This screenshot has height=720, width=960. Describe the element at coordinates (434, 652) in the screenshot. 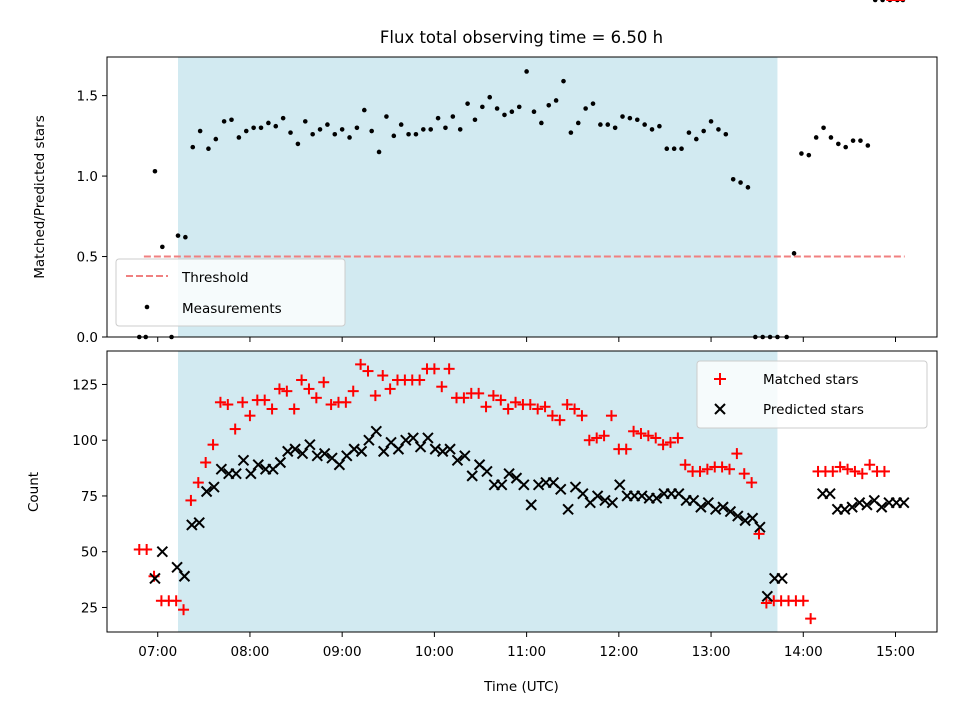

I see `bottom-x-tick-label: 10:00` at that location.